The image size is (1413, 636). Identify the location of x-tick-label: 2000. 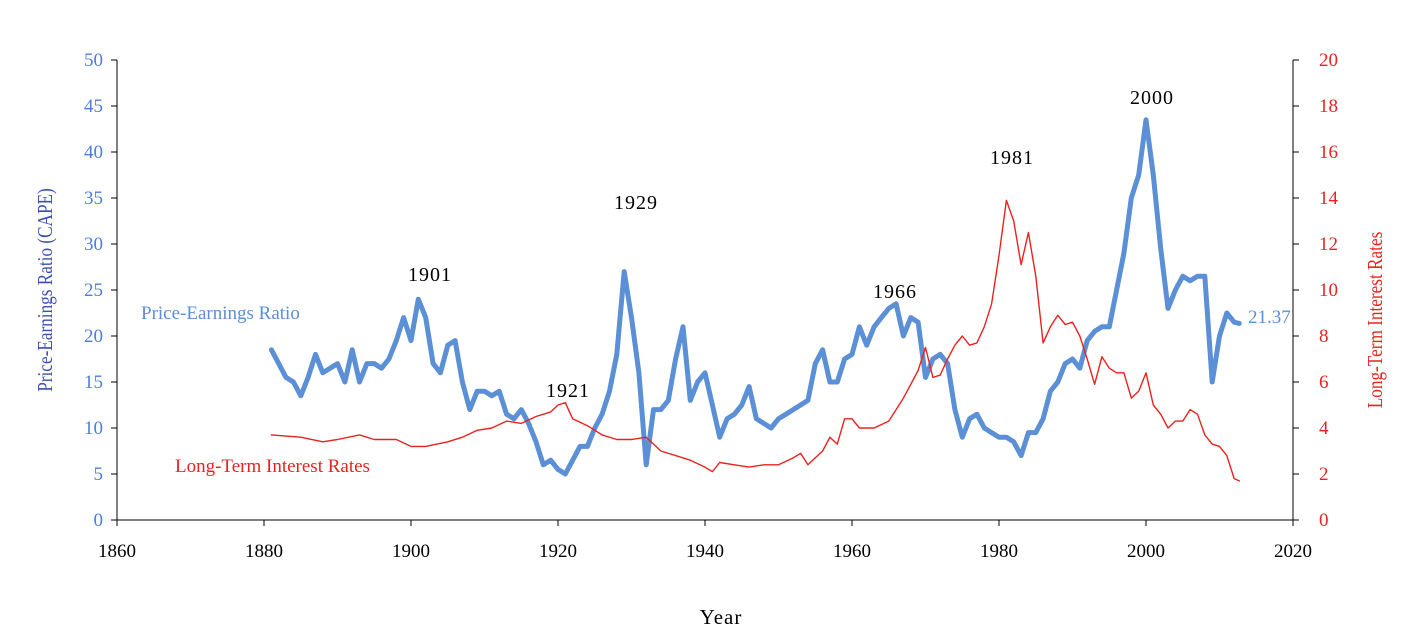
(1146, 551).